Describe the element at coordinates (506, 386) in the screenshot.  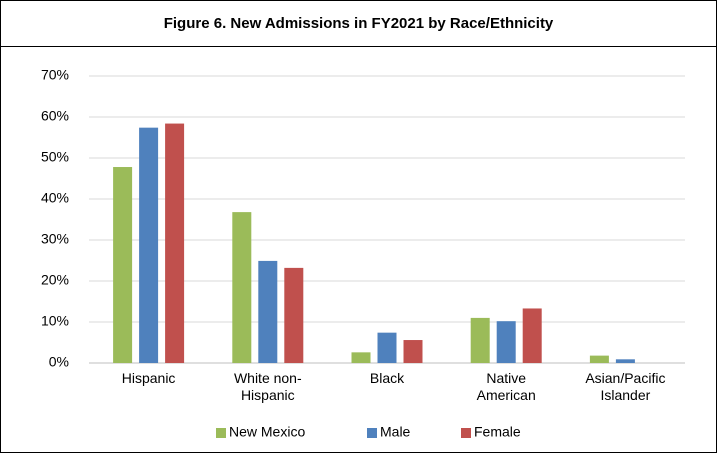
I see `x-tick-label: Native American` at that location.